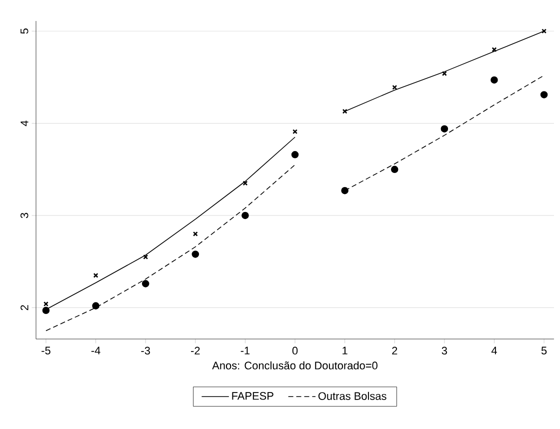  I want to click on x-tick-label: 3, so click(444, 350).